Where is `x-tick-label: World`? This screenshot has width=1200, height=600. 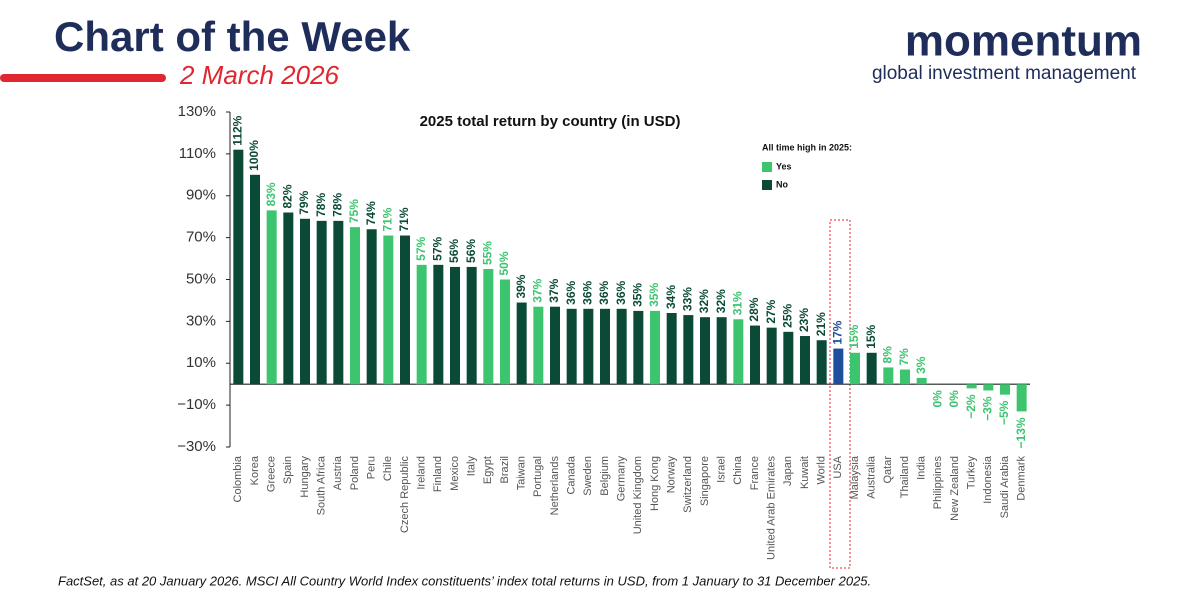
x-tick-label: World is located at coordinates (822, 470).